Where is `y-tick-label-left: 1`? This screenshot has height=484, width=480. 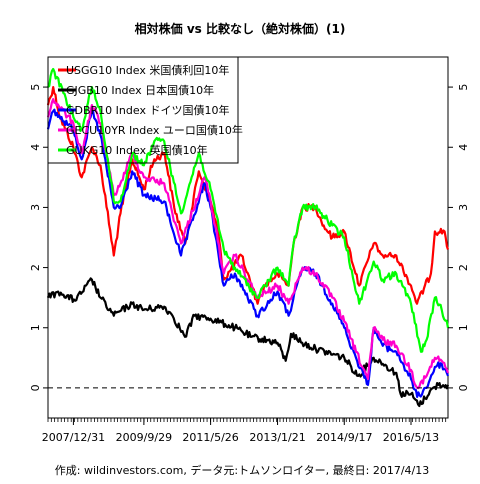
y-tick-label-left: 1 is located at coordinates (35, 327).